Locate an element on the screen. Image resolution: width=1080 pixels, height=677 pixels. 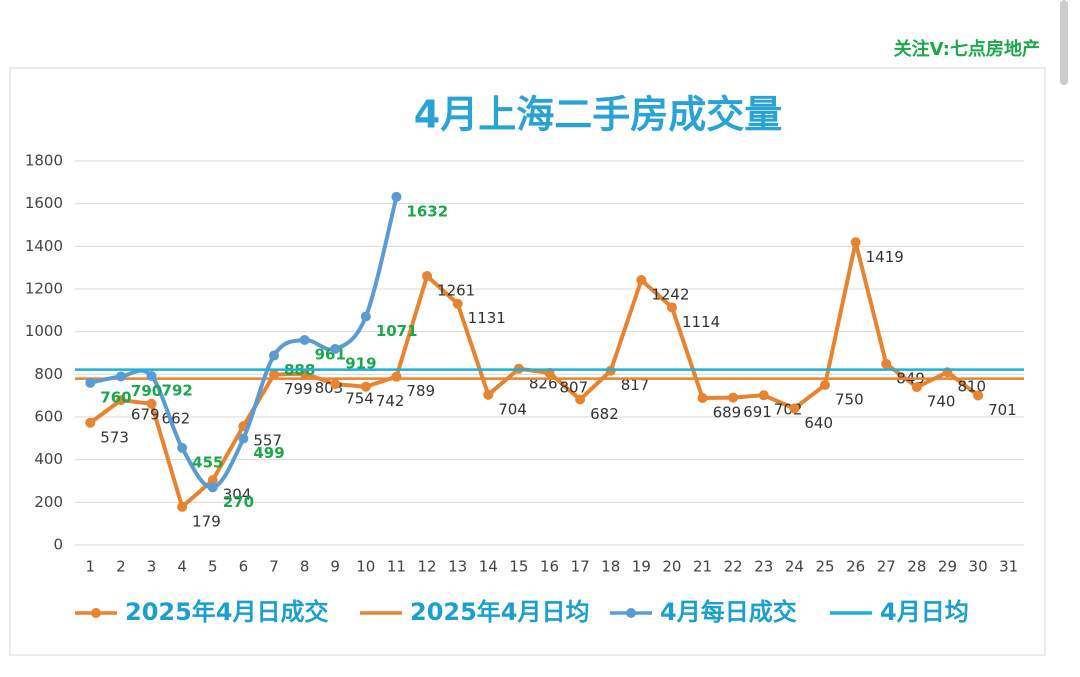
x-tick-label: 2 is located at coordinates (121, 567).